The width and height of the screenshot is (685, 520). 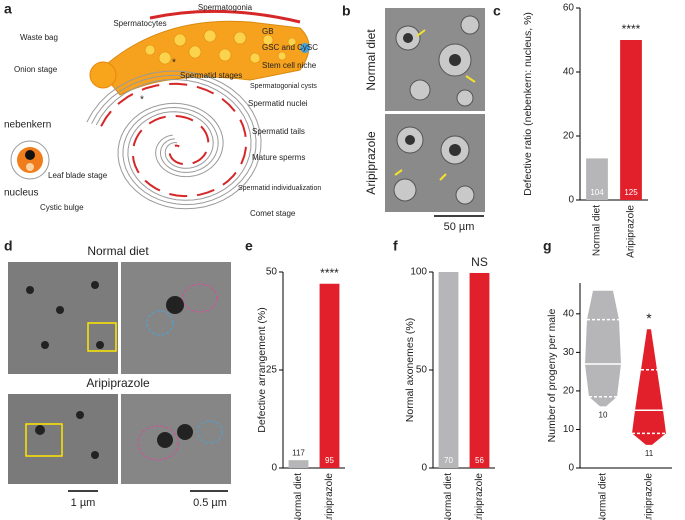 I want to click on niche, so click(x=305, y=48).